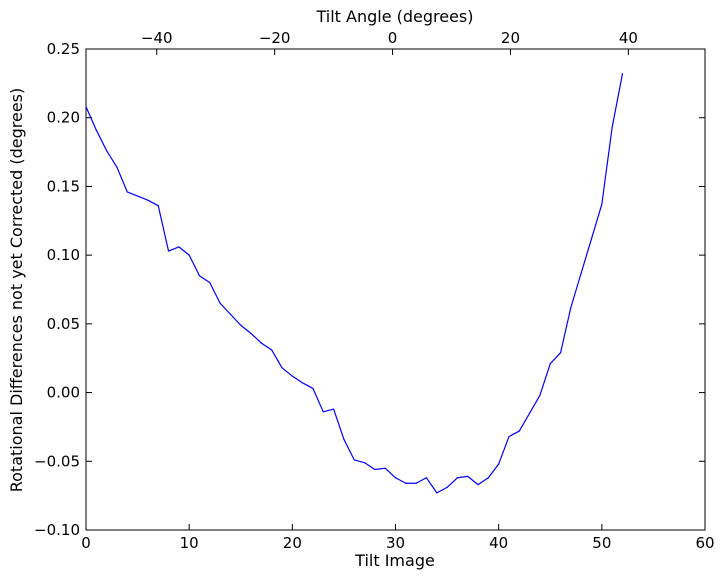 Image resolution: width=725 pixels, height=583 pixels. What do you see at coordinates (63, 186) in the screenshot?
I see `y-tick-label: 0.15` at bounding box center [63, 186].